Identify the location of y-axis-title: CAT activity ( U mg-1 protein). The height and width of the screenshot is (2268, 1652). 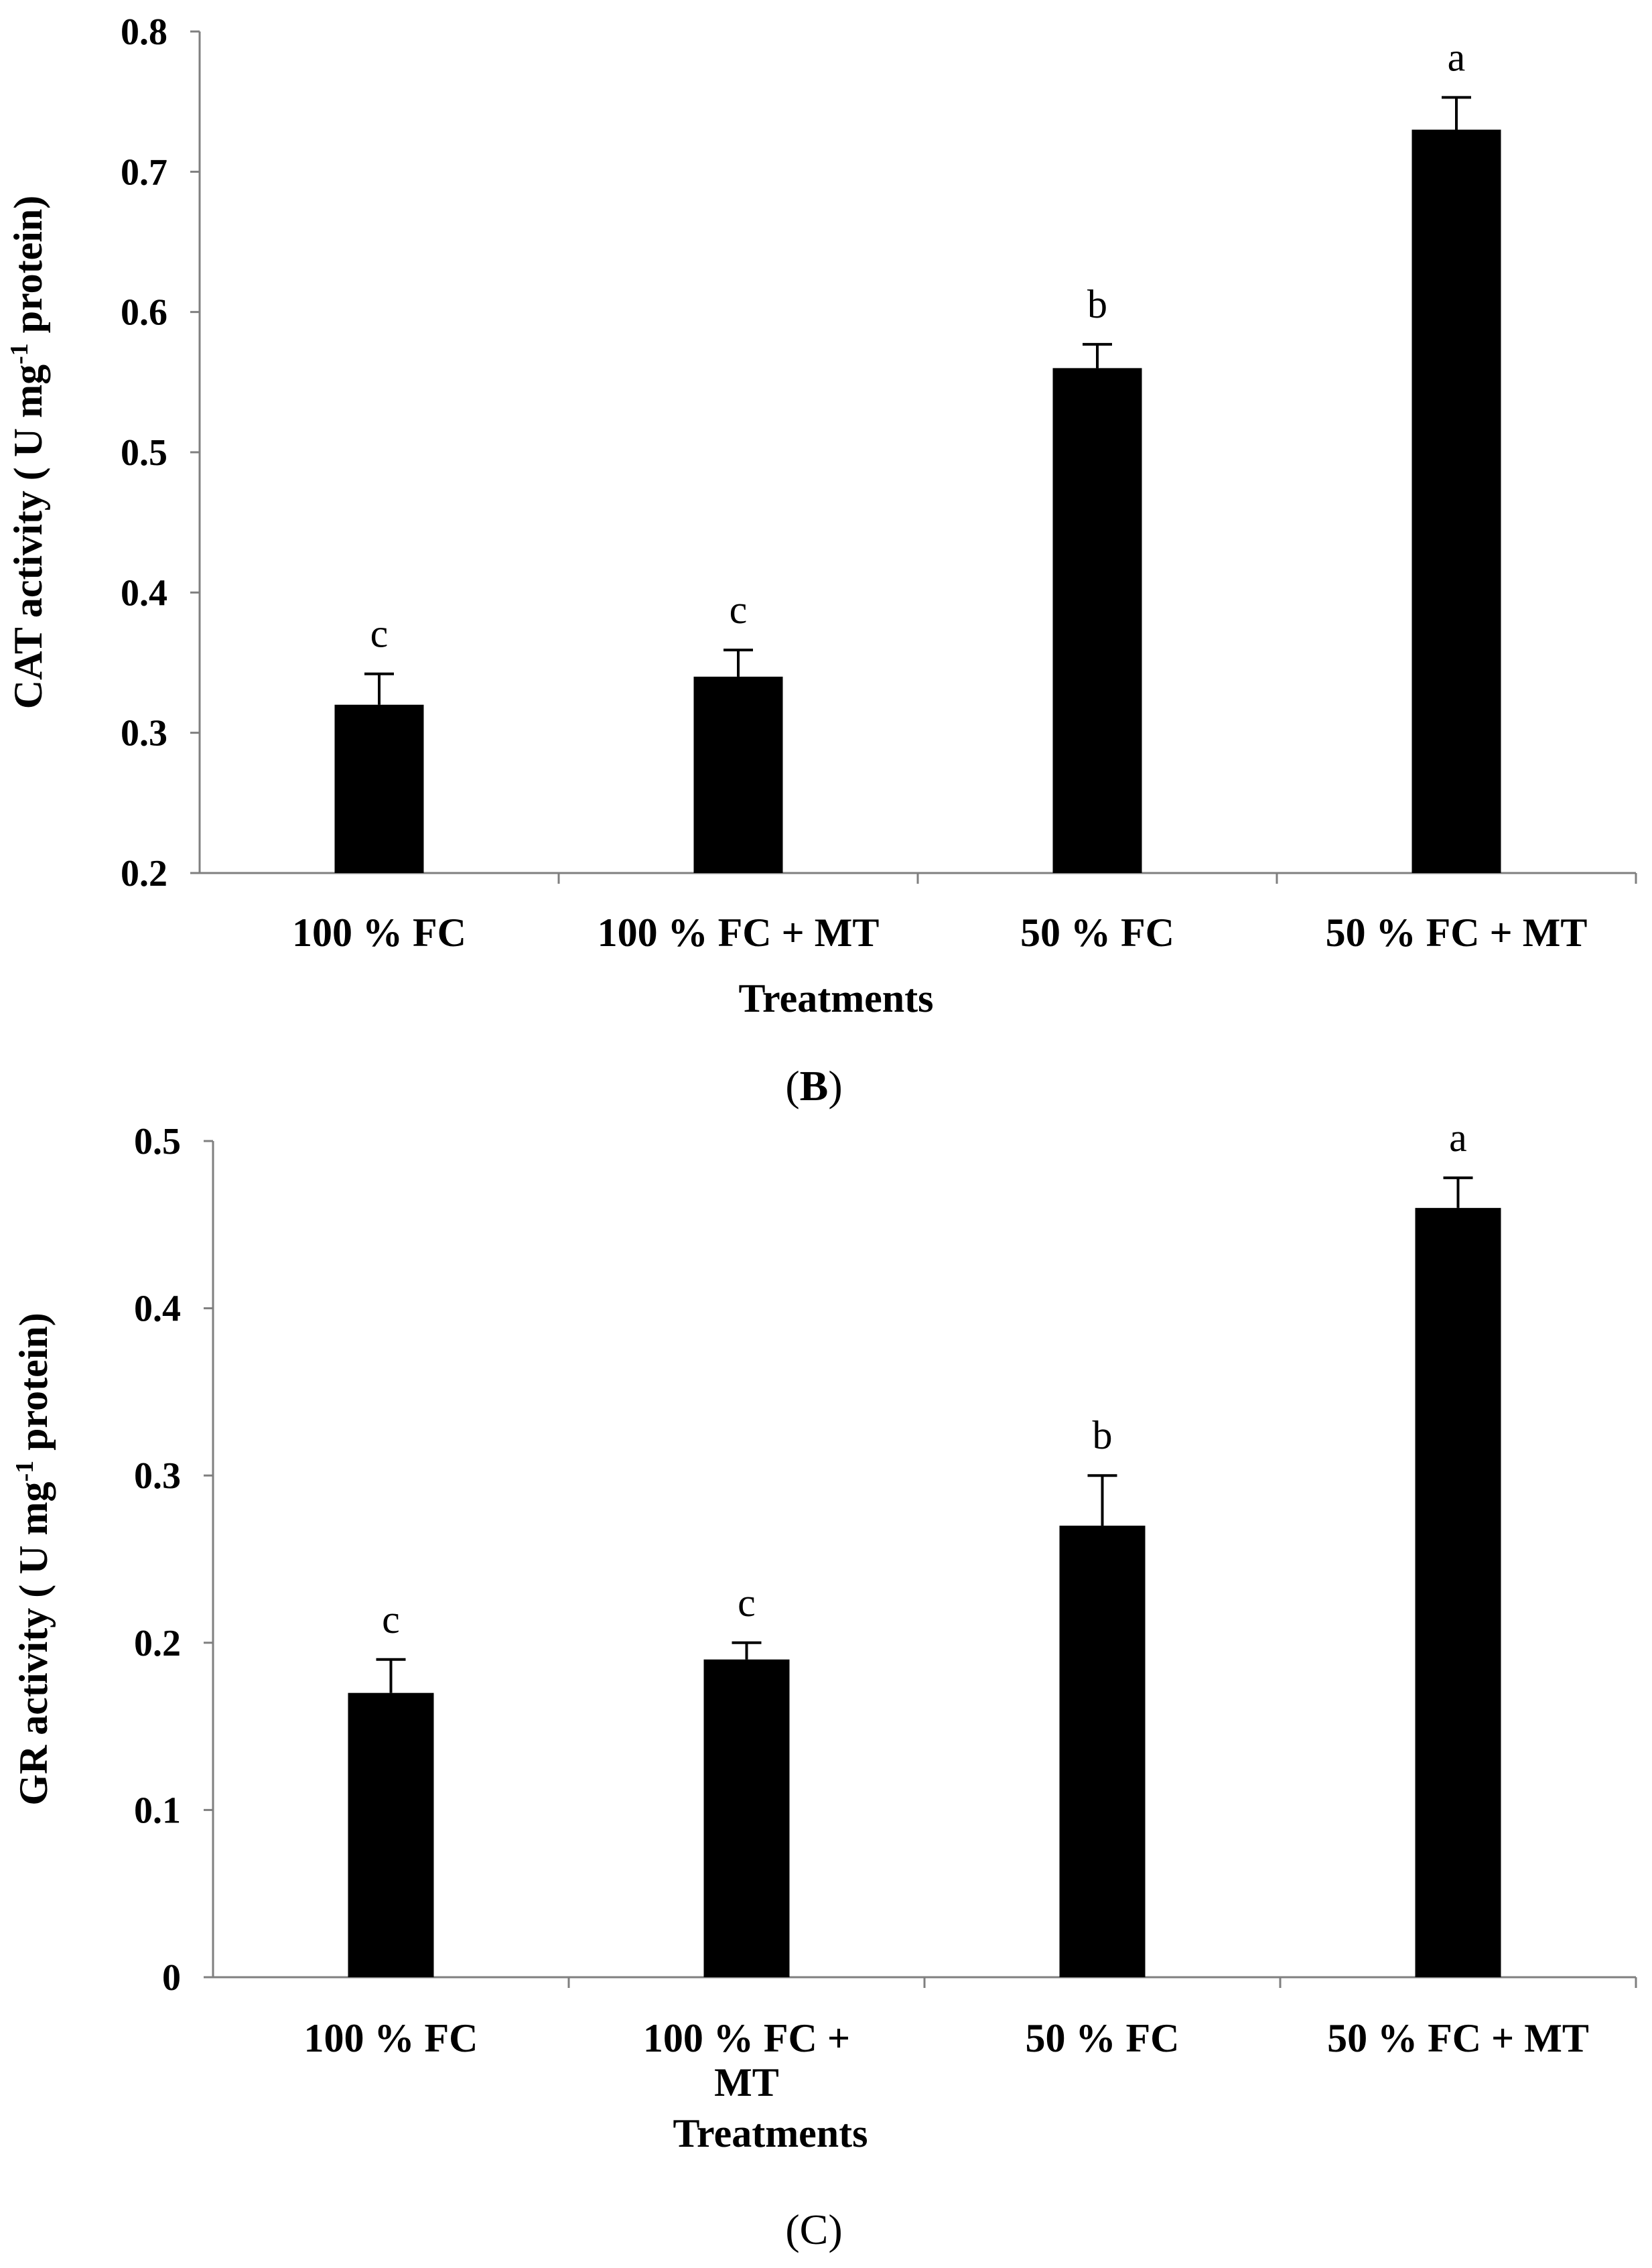
(27, 453).